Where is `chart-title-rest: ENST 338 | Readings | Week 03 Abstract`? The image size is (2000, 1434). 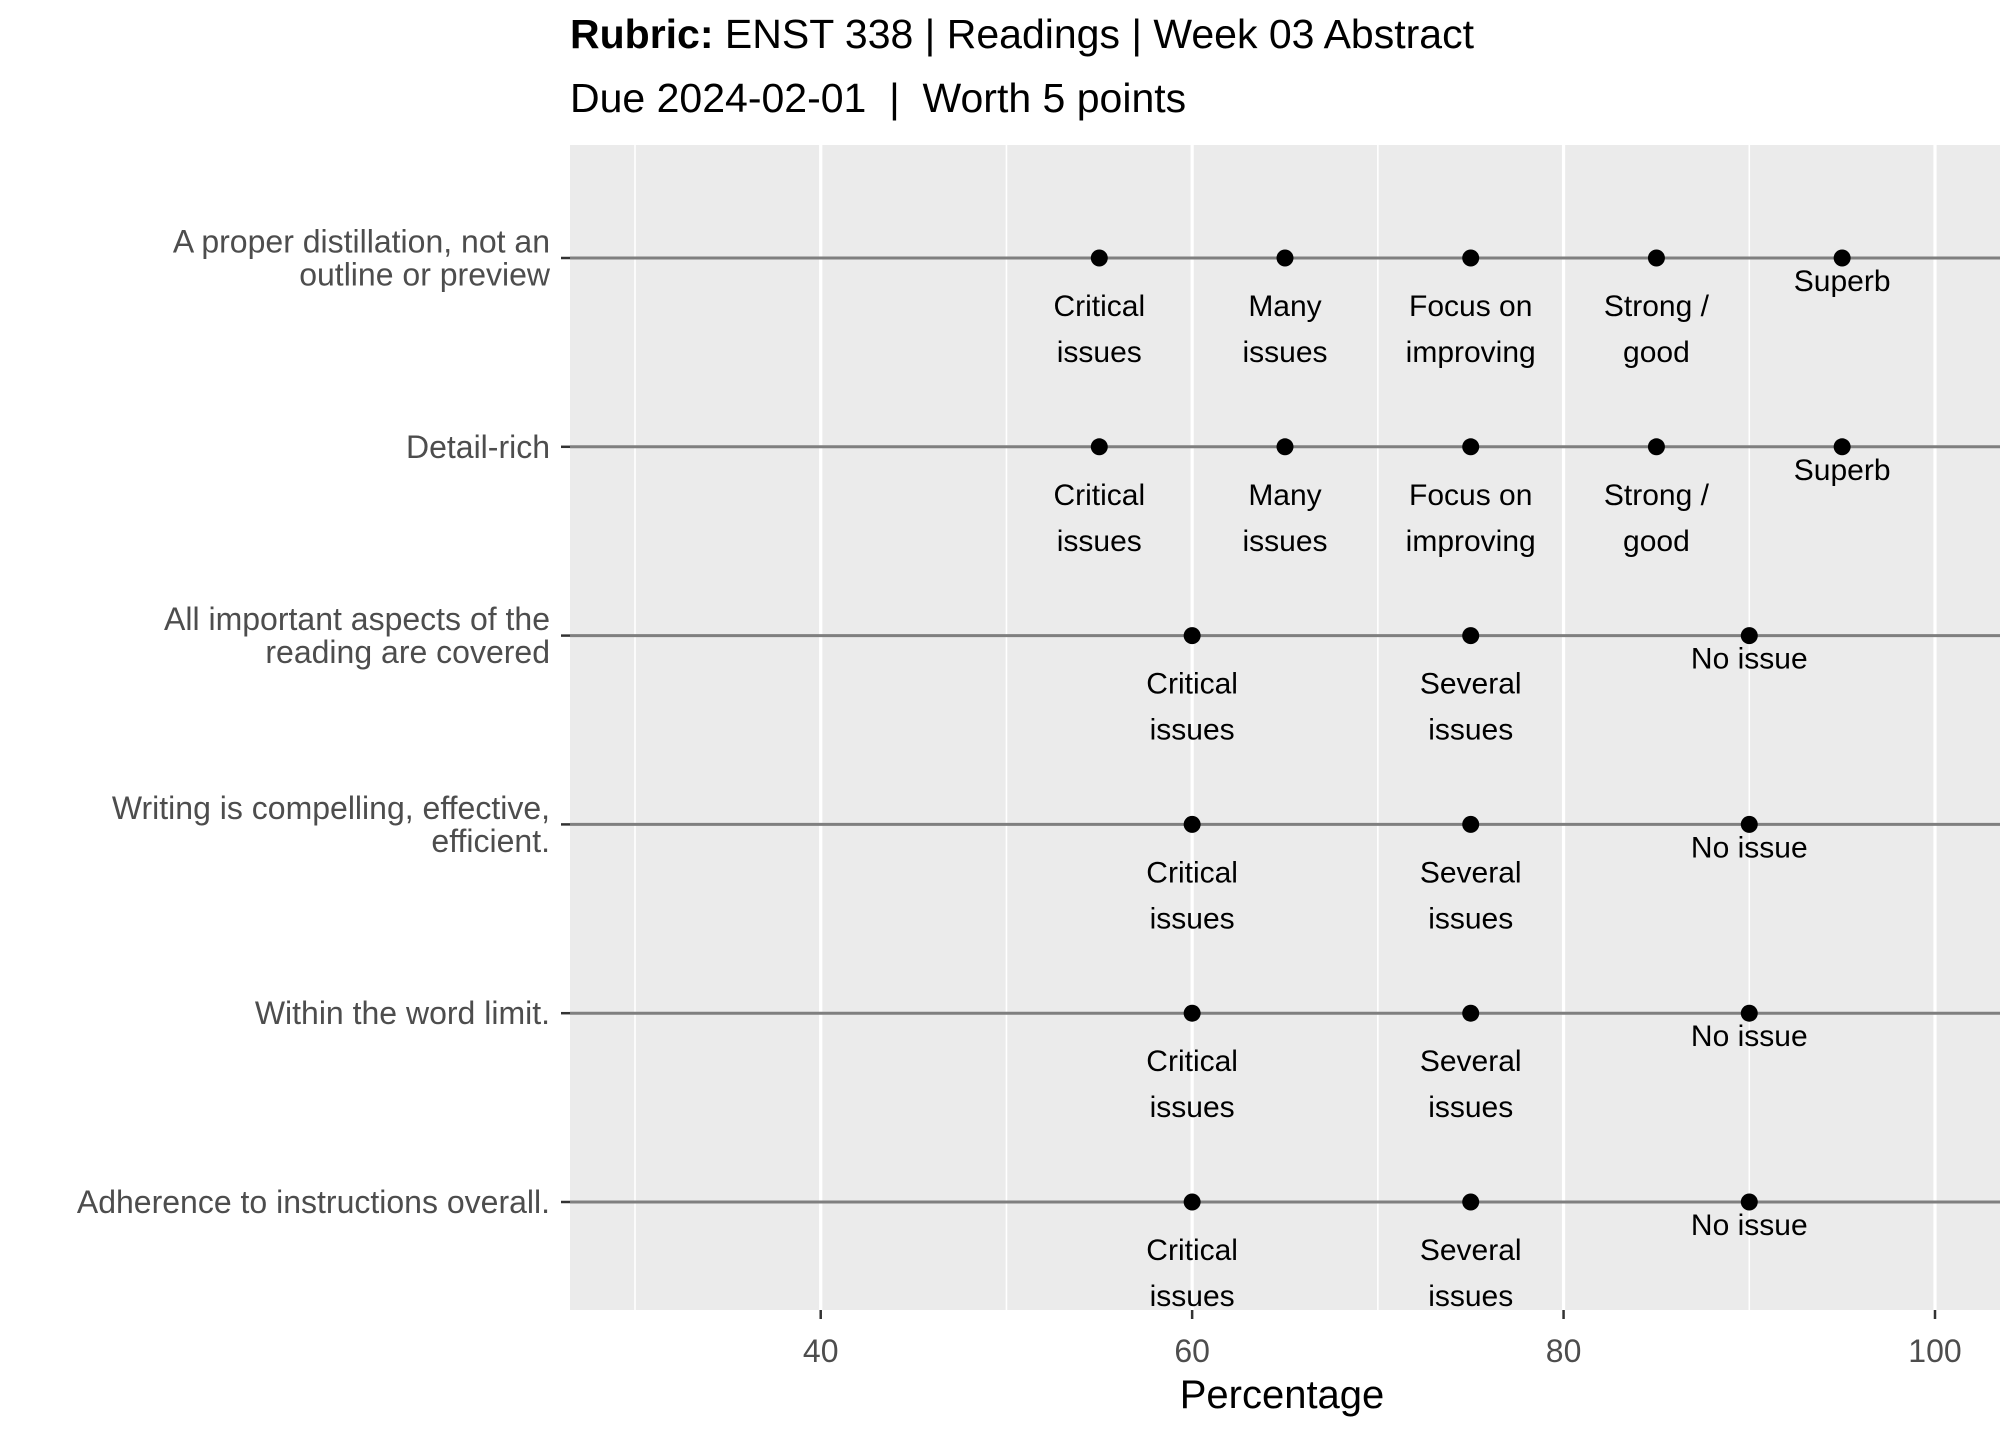 chart-title-rest: ENST 338 | Readings | Week 03 Abstract is located at coordinates (1094, 34).